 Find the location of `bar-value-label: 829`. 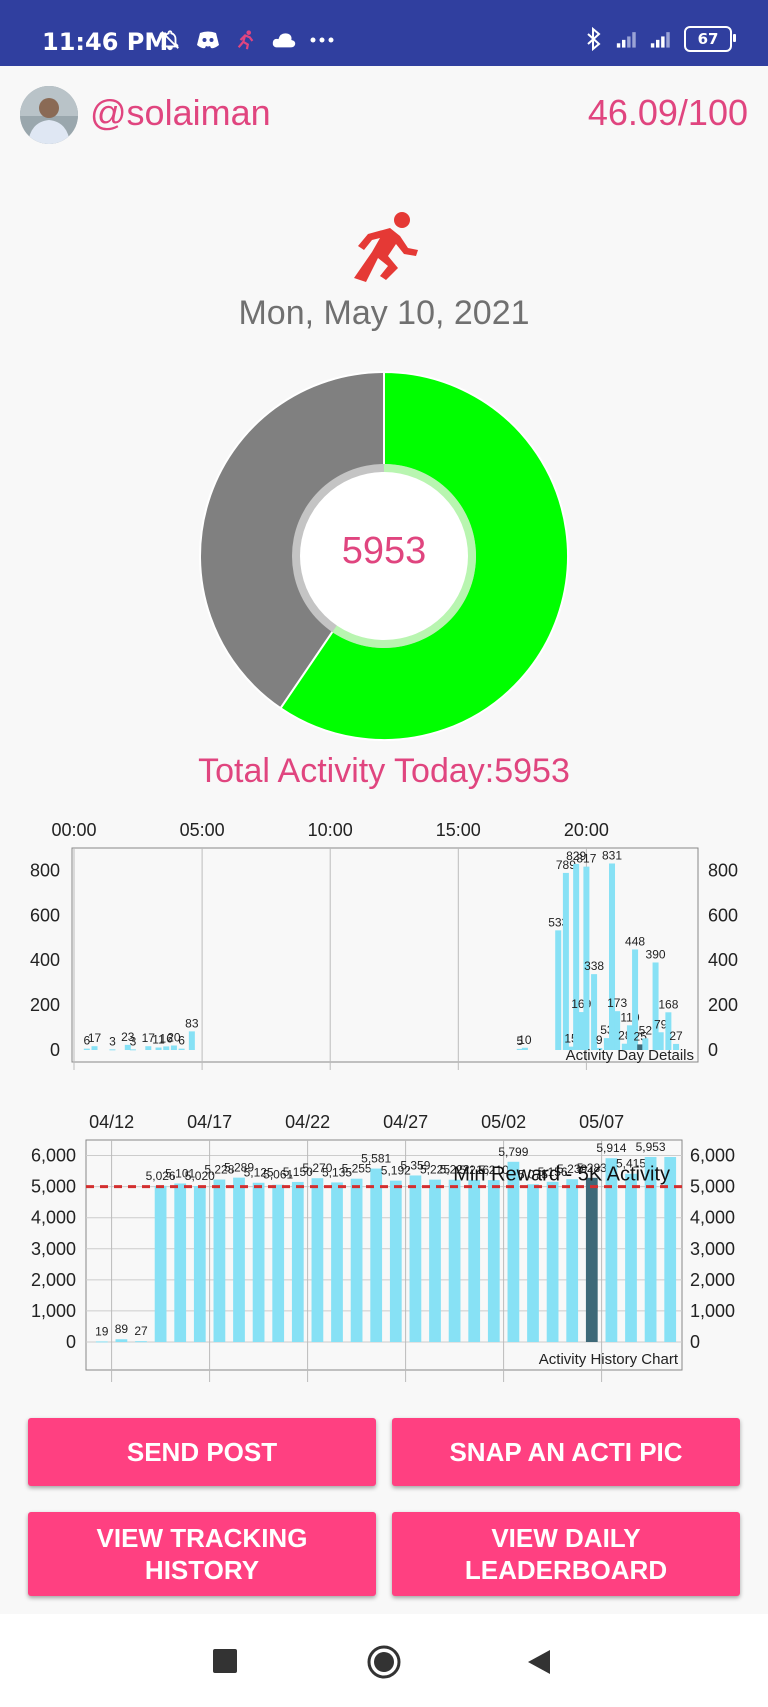

bar-value-label: 829 is located at coordinates (576, 856).